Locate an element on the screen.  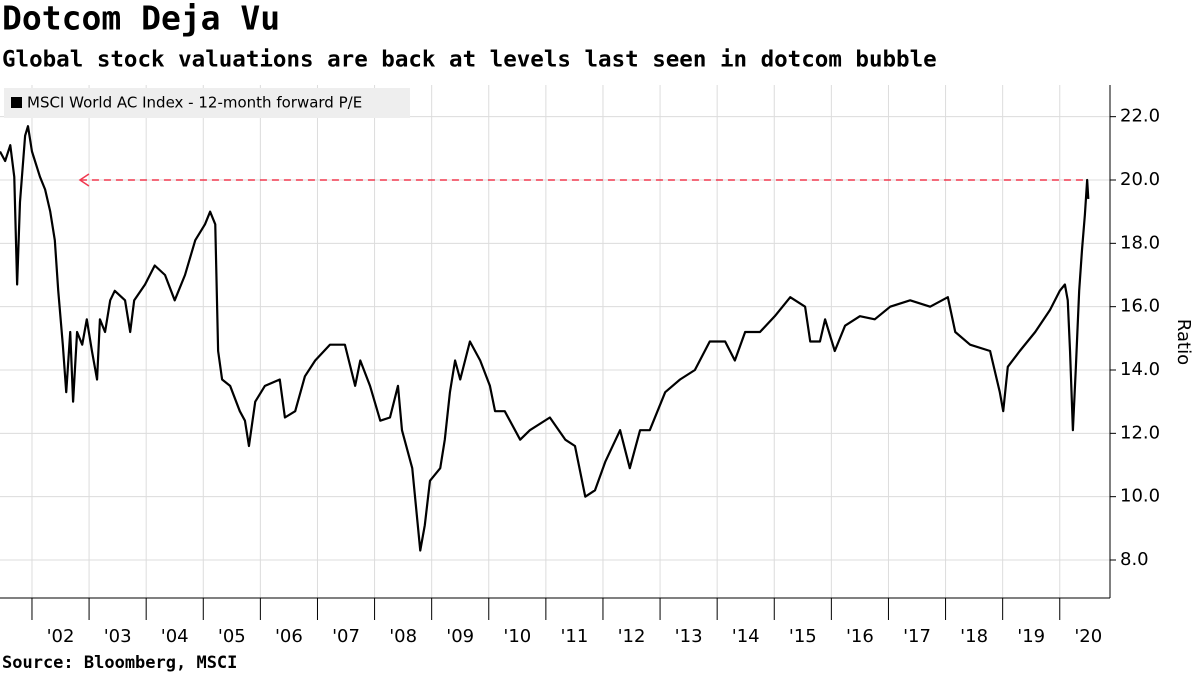
x-tick-label: '20 is located at coordinates (1088, 636).